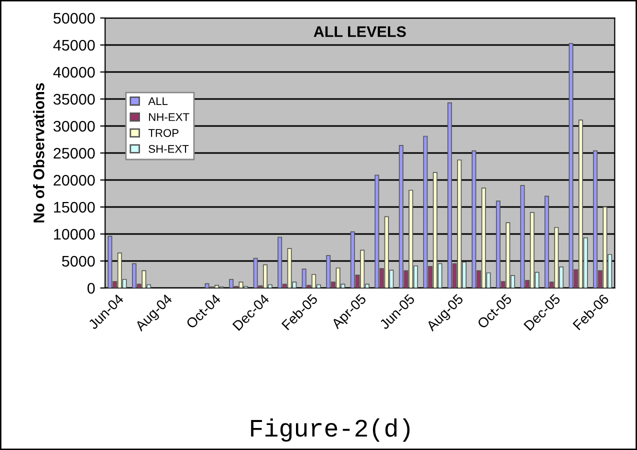  Describe the element at coordinates (158, 101) in the screenshot. I see `legend-label: ALL` at that location.